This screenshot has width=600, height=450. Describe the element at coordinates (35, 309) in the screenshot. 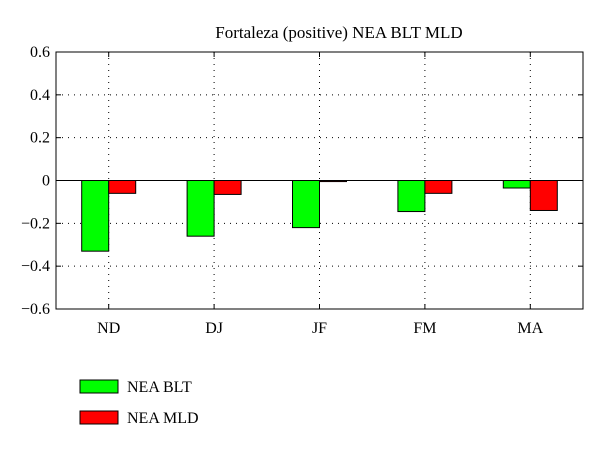

I see `y-tick-label: −0.6` at that location.